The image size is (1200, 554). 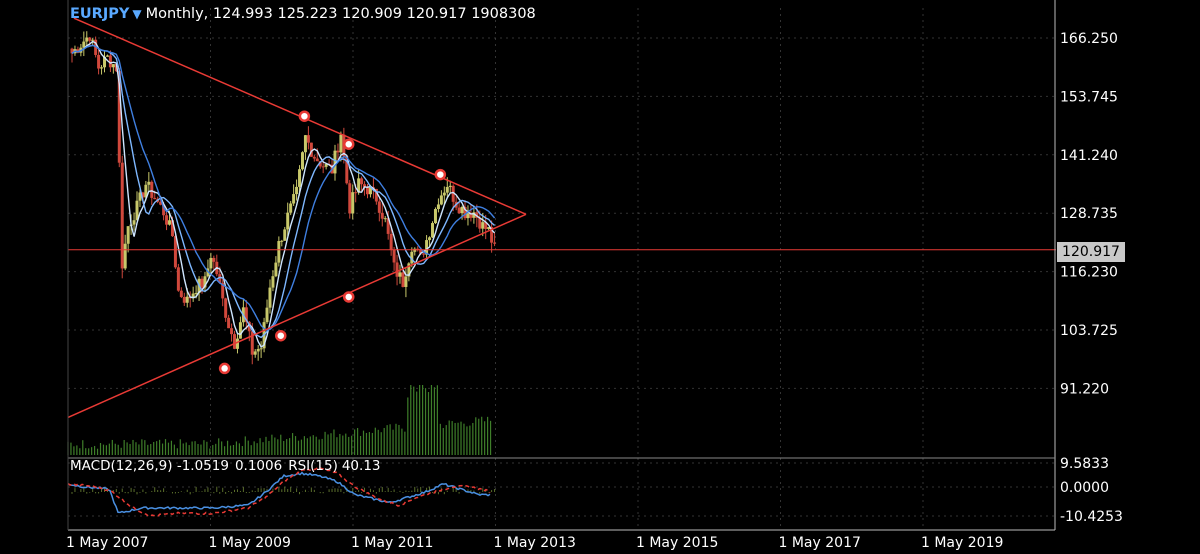 What do you see at coordinates (121, 466) in the screenshot?
I see `macd-label: MACD(12,26,9)` at bounding box center [121, 466].